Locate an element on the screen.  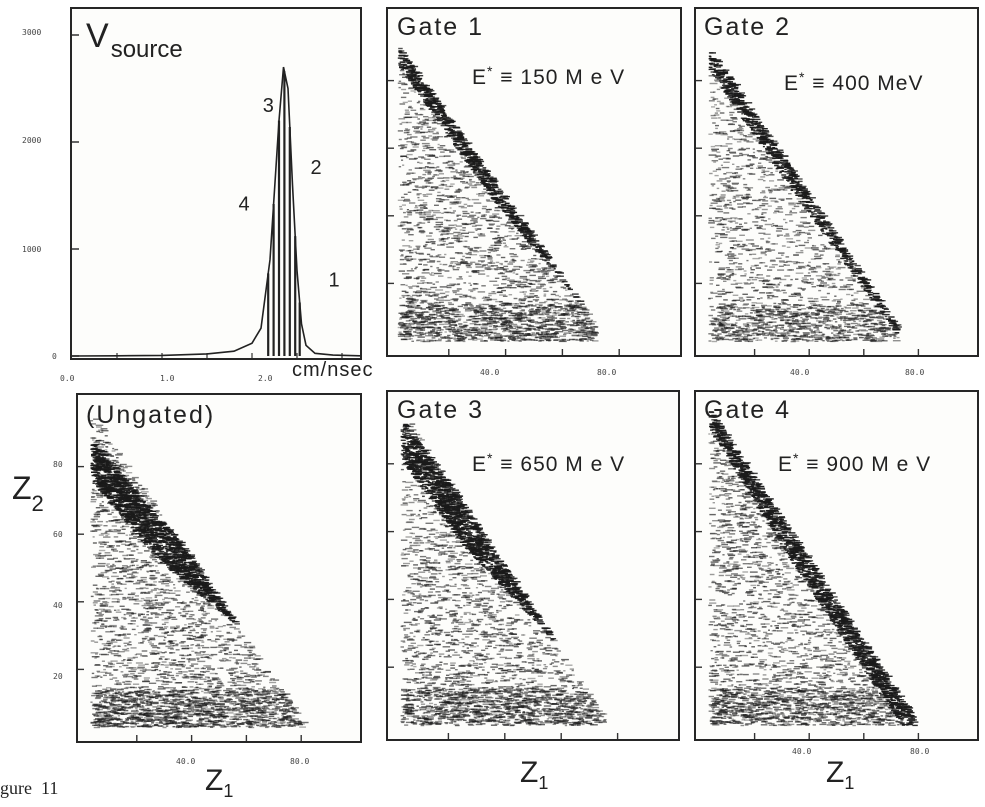
gate2-panel: Gate 2 E* ≡ 400 MeV is located at coordinates (836, 182).